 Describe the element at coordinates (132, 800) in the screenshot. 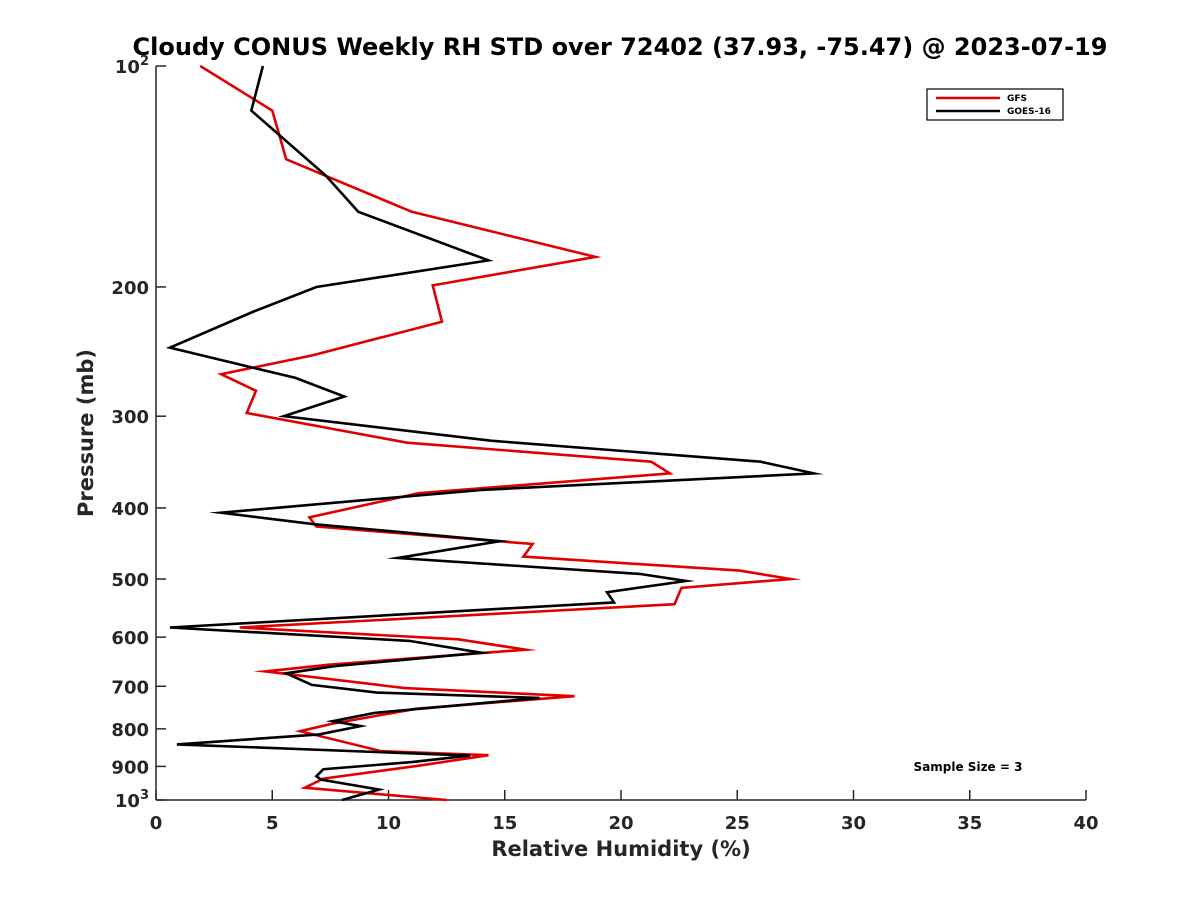

I see `y-tick-label: 10³` at that location.